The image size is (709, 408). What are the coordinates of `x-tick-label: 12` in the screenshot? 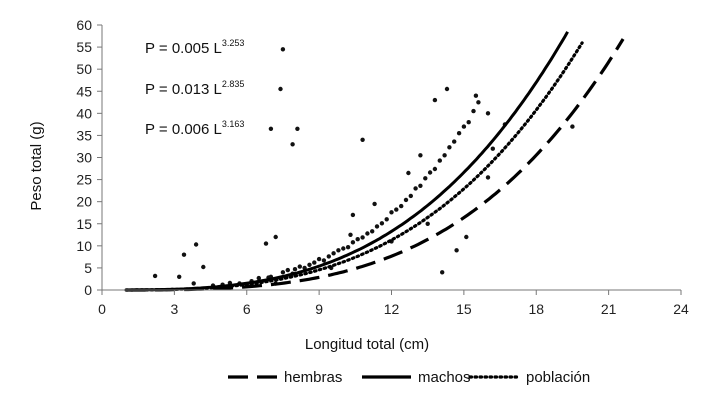 It's located at (392, 309).